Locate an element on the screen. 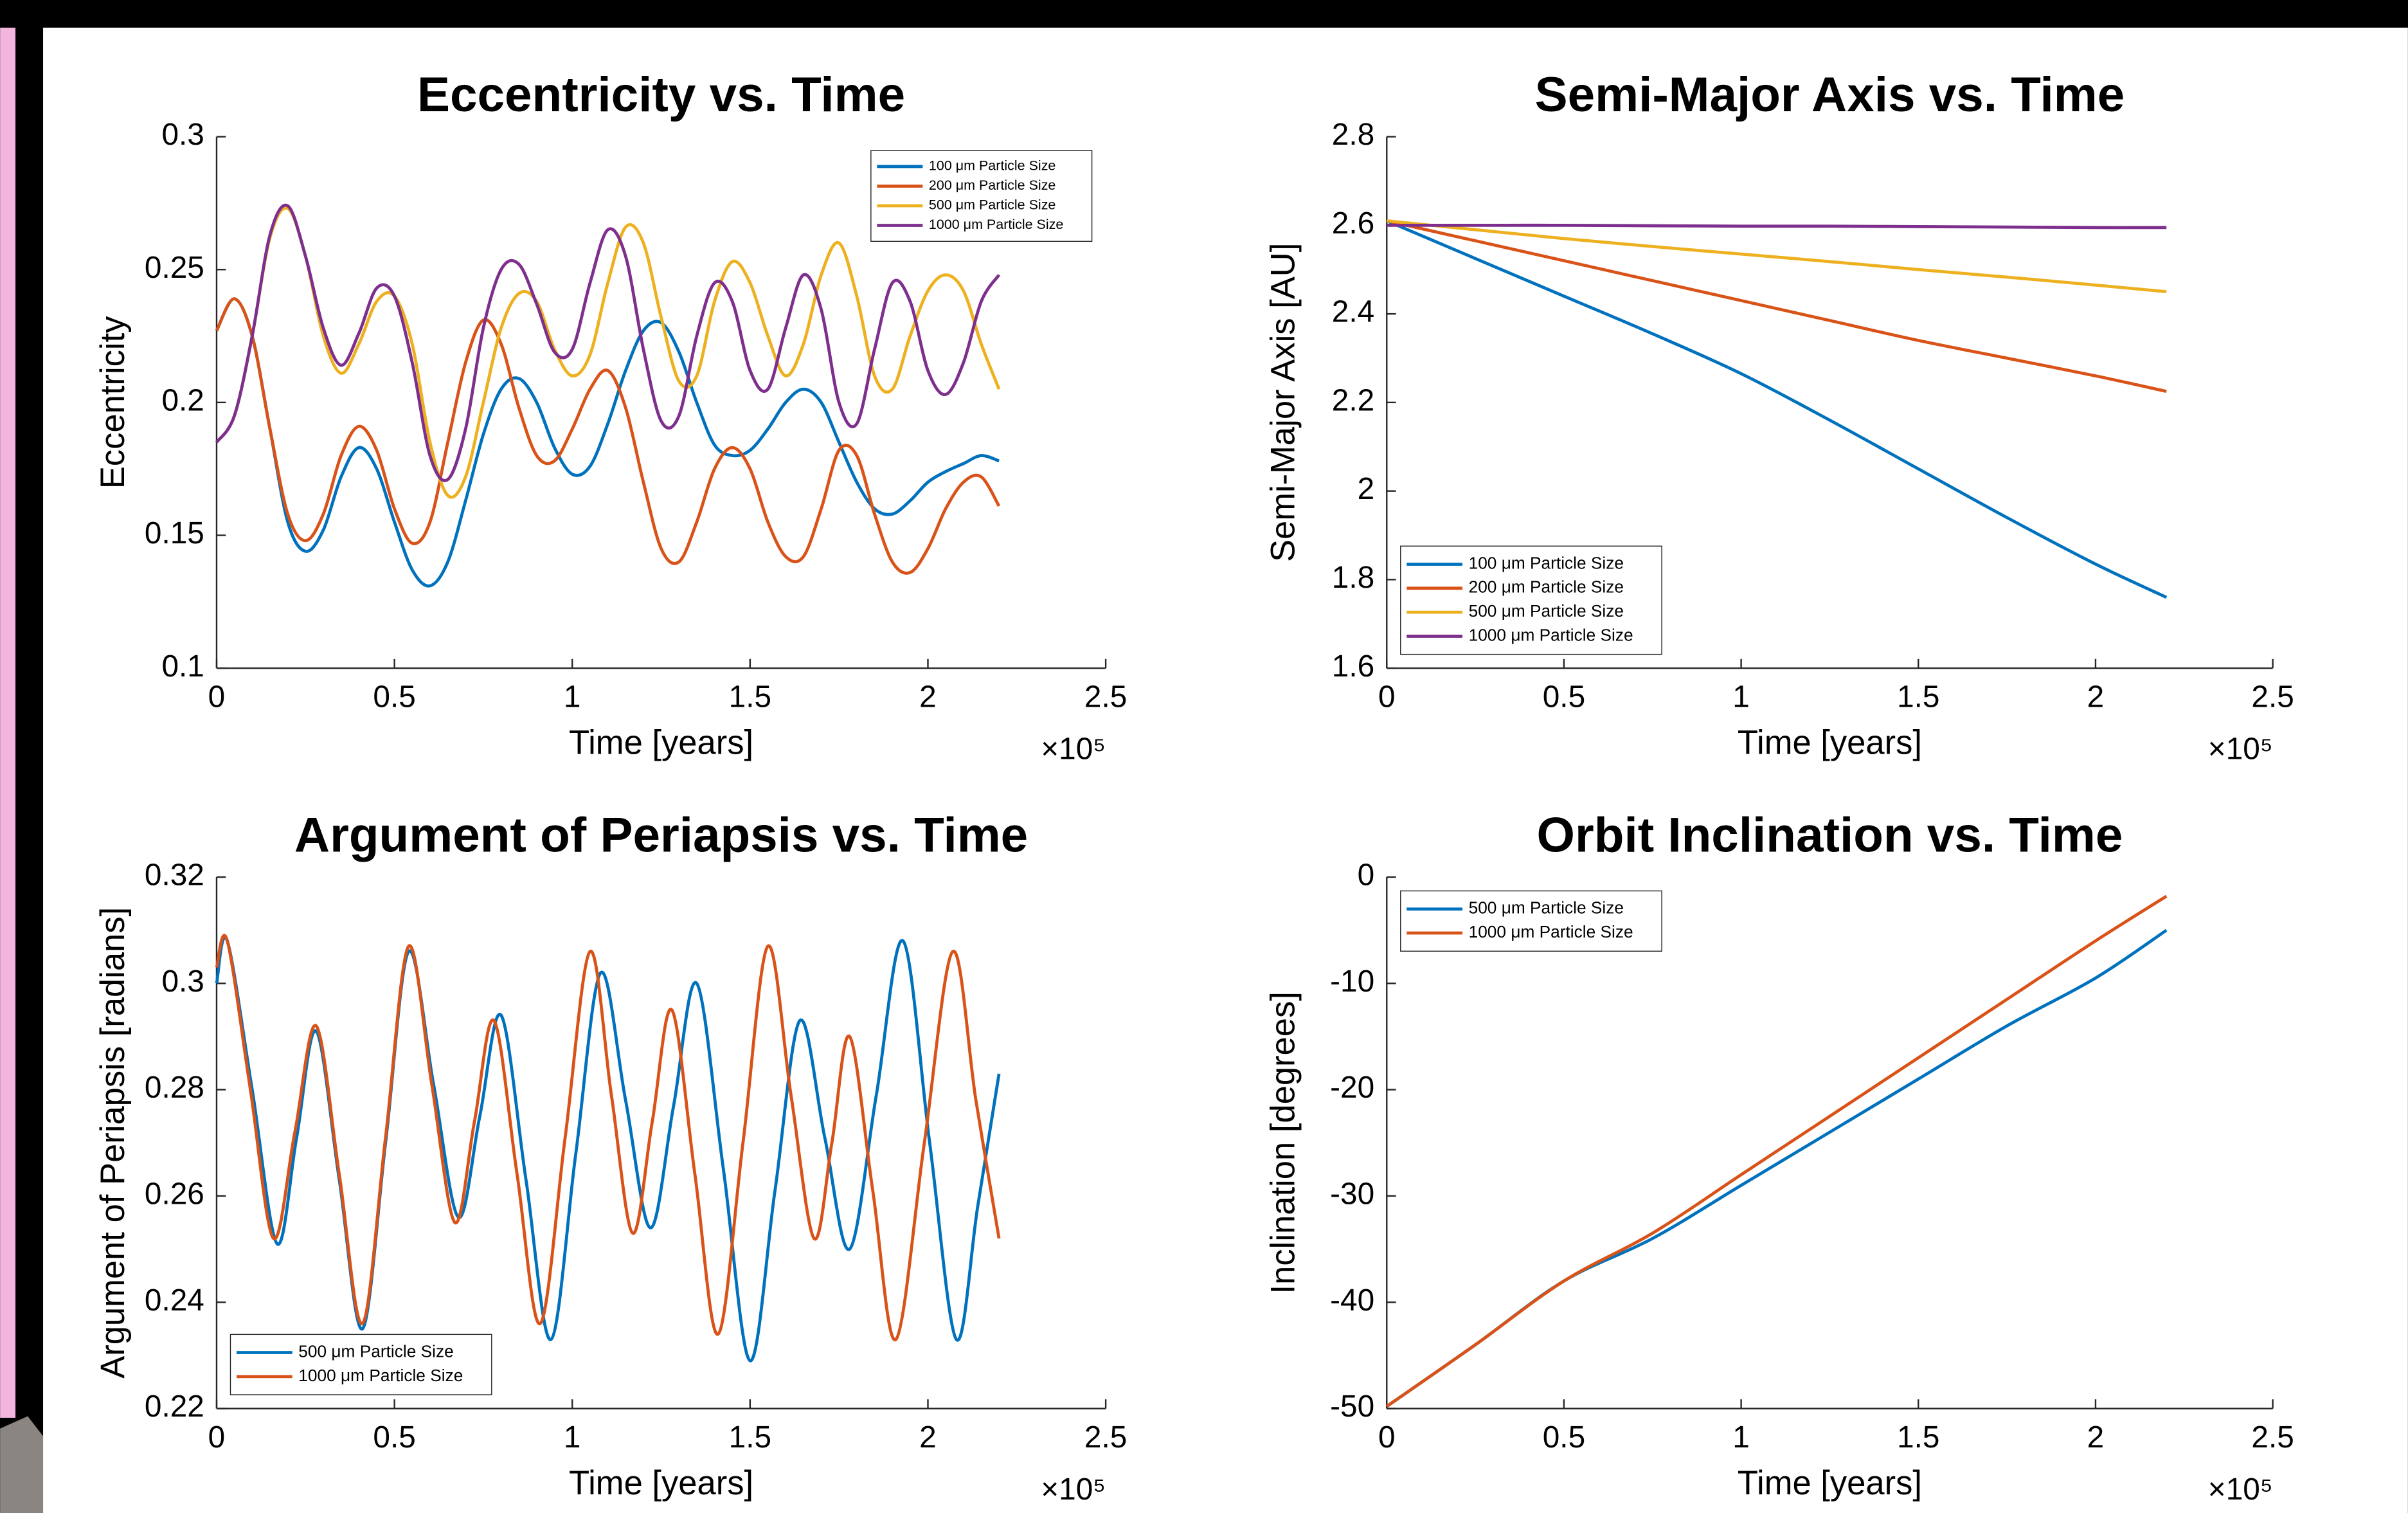  y-tick-label: 0.15 is located at coordinates (174, 533).